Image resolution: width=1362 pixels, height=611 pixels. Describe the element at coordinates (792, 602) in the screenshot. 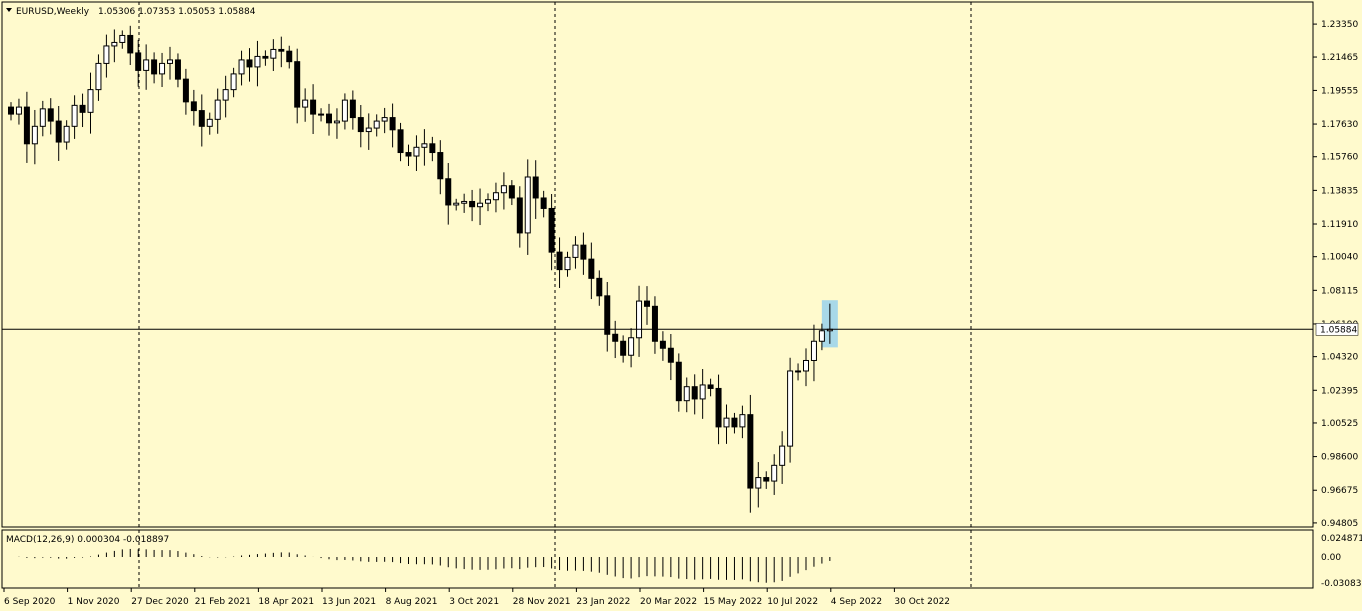

I see `time-tick-label: 10 Jul 2022` at that location.